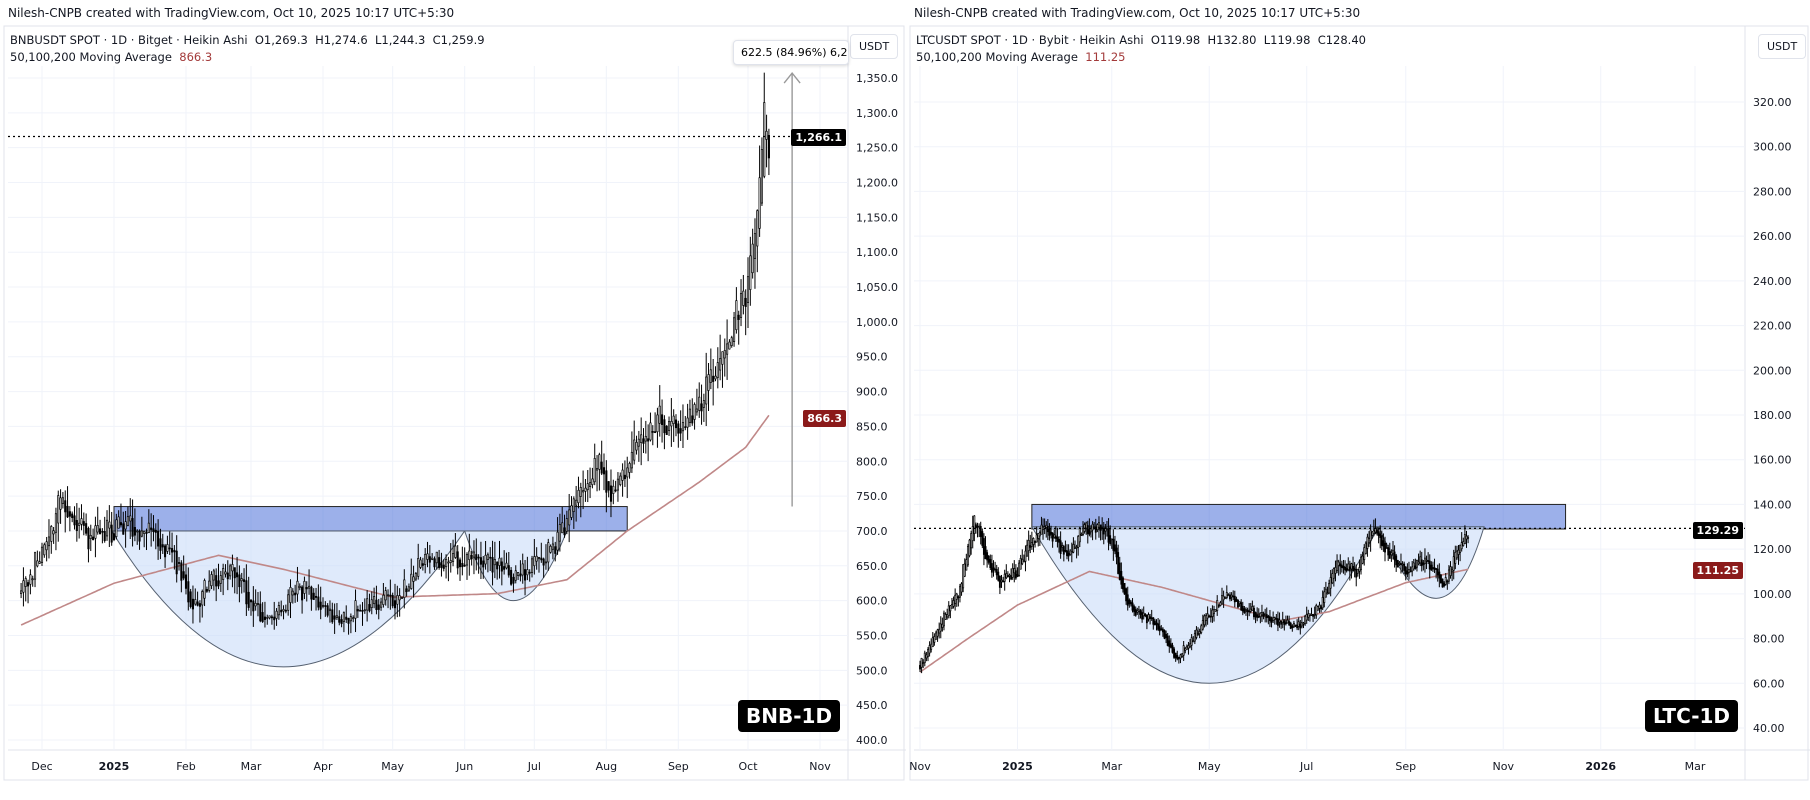  What do you see at coordinates (1772, 460) in the screenshot?
I see `y-tick-label: 160.00` at bounding box center [1772, 460].